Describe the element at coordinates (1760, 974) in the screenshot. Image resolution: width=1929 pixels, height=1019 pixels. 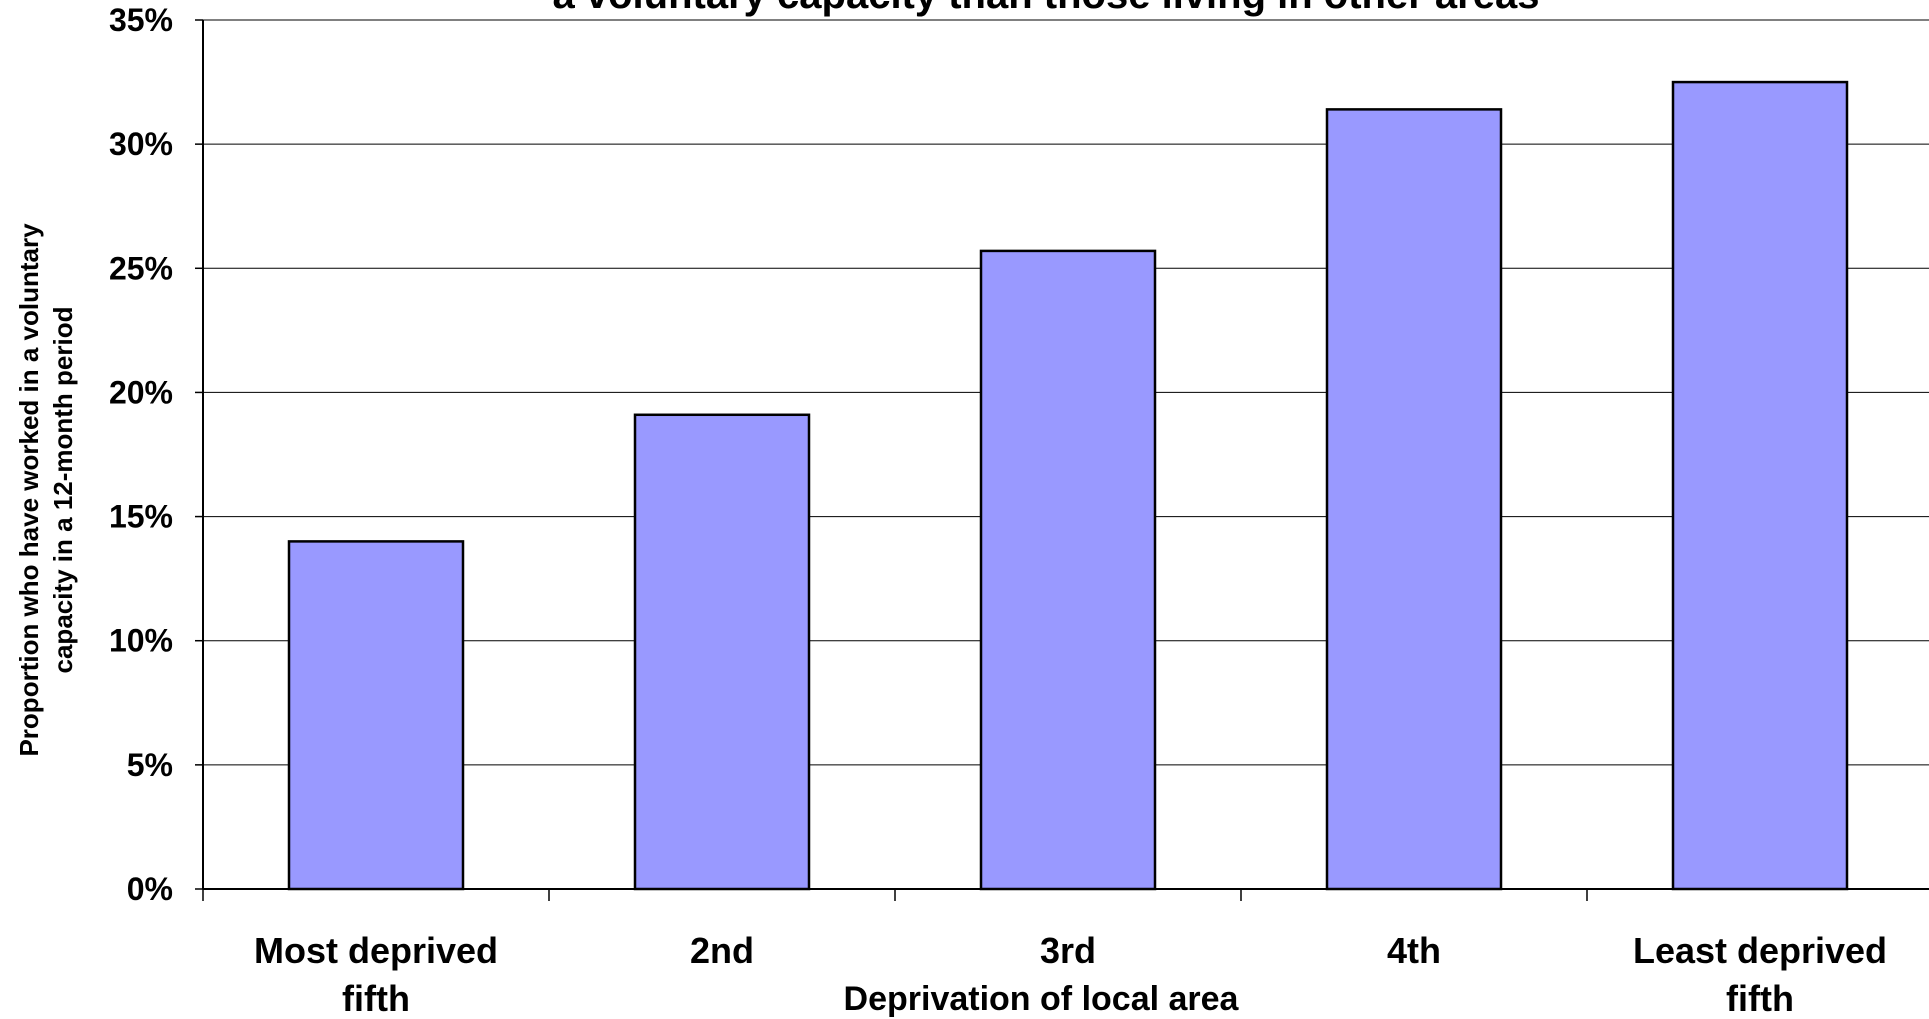
I see `x-category-label: Least deprived fifth` at that location.